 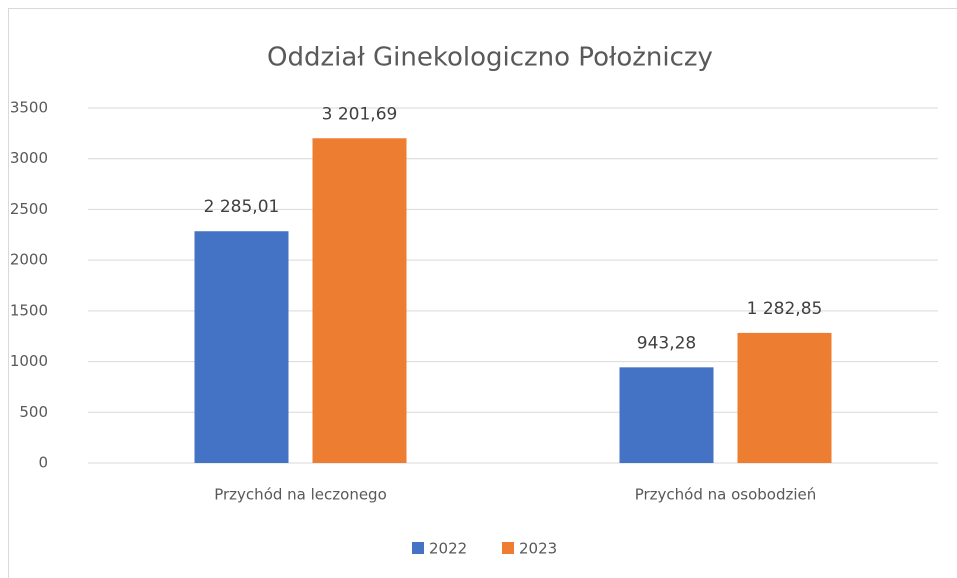 I want to click on value-label: 3 201,69, so click(x=360, y=114).